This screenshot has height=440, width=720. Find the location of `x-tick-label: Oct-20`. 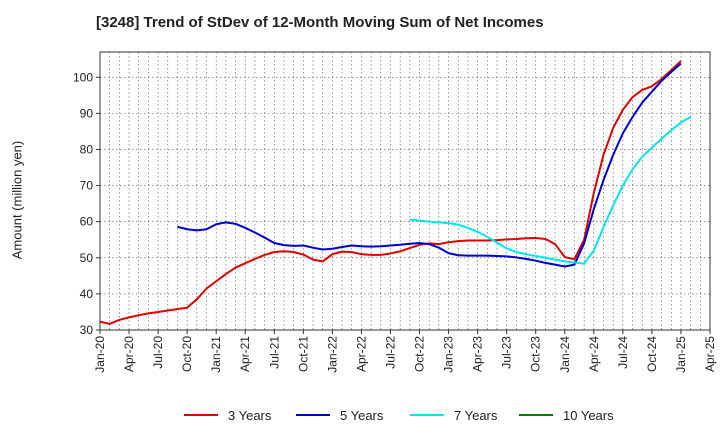

x-tick-label: Oct-20 is located at coordinates (187, 354).